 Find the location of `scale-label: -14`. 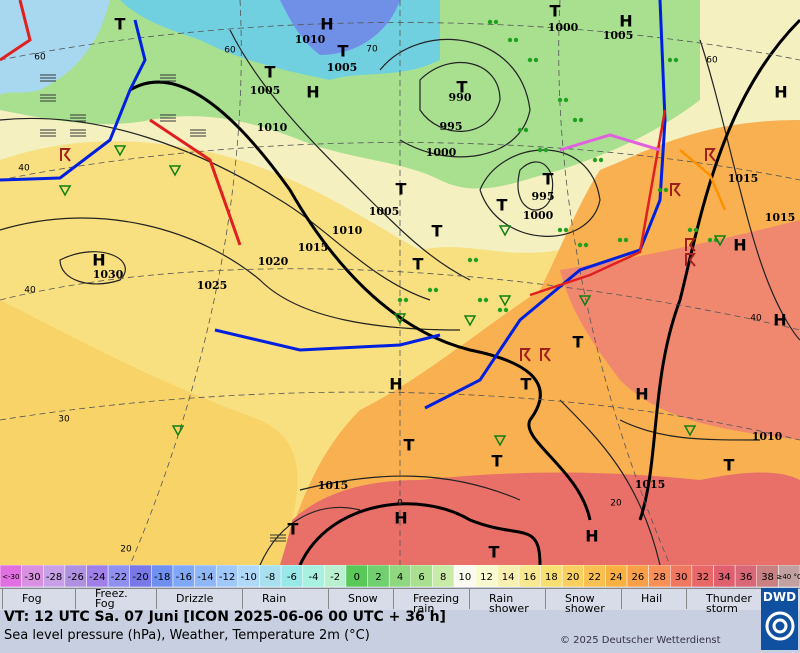

scale-label: -14 is located at coordinates (205, 577).